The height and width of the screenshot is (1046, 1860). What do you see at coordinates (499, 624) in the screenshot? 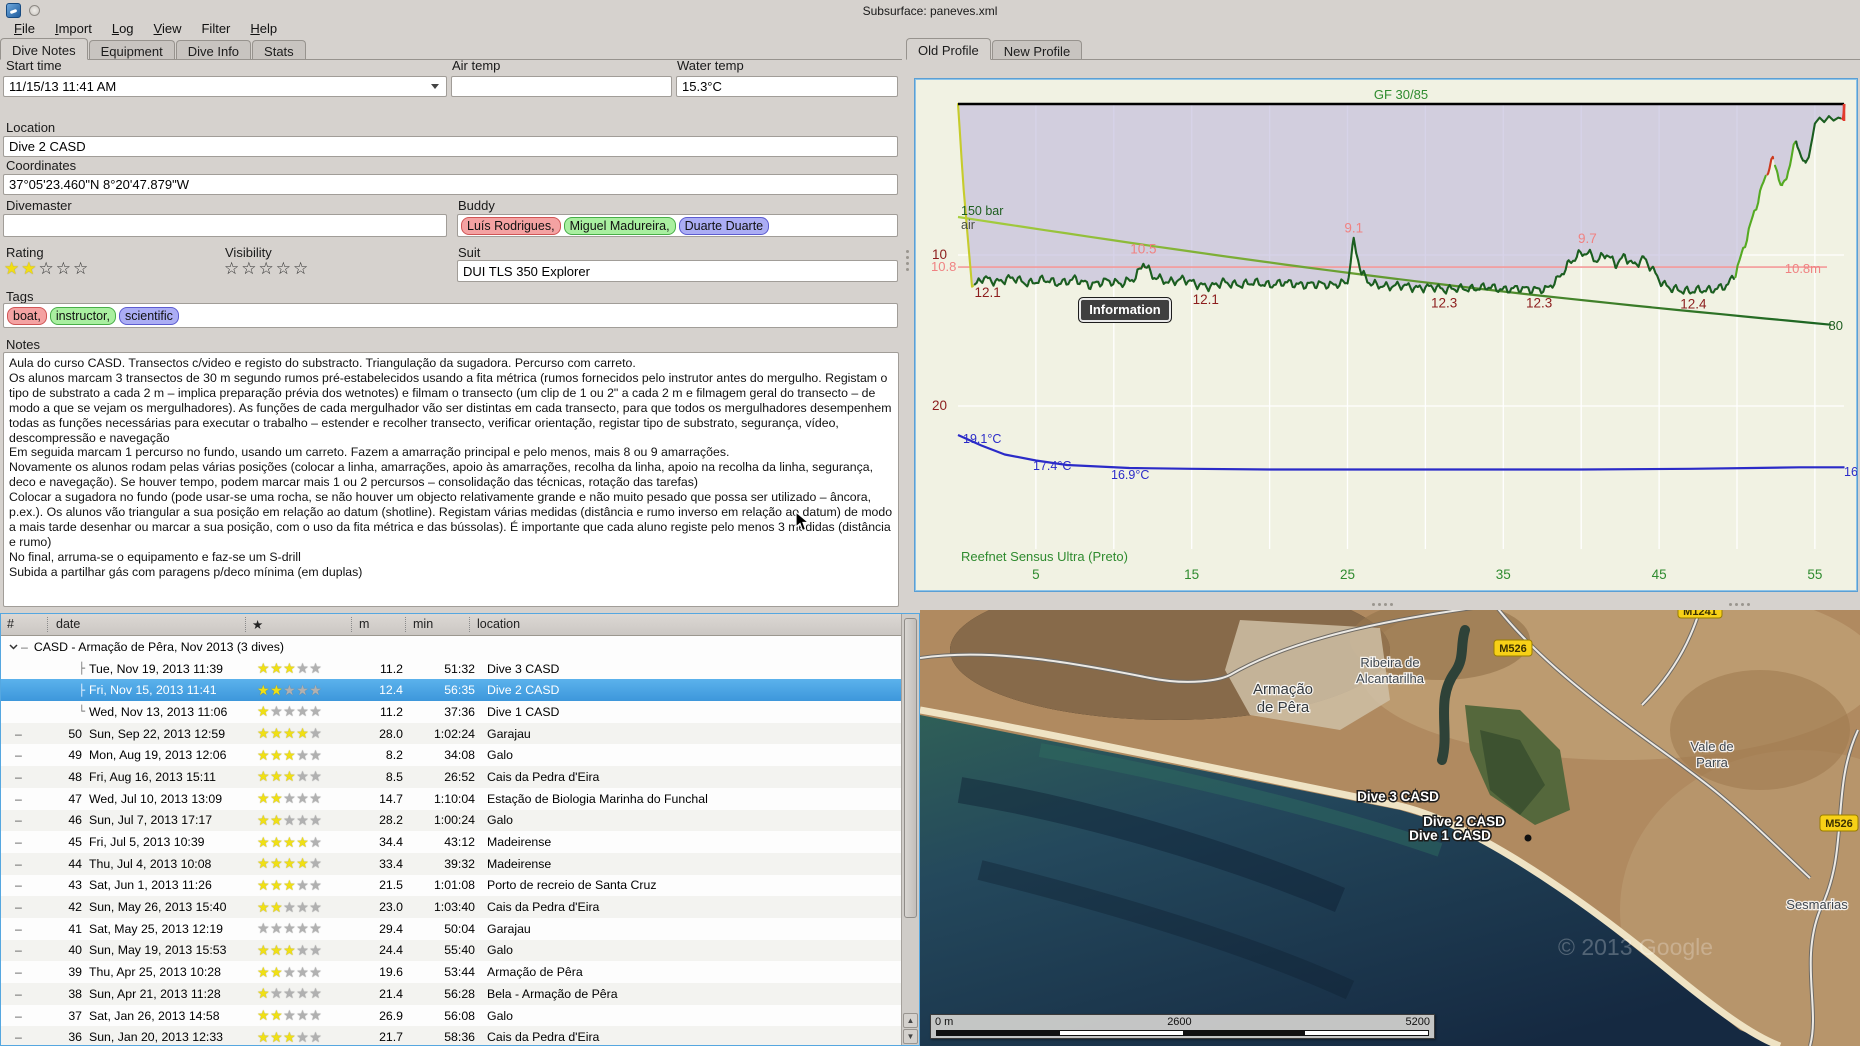
I see `col-location: location` at bounding box center [499, 624].